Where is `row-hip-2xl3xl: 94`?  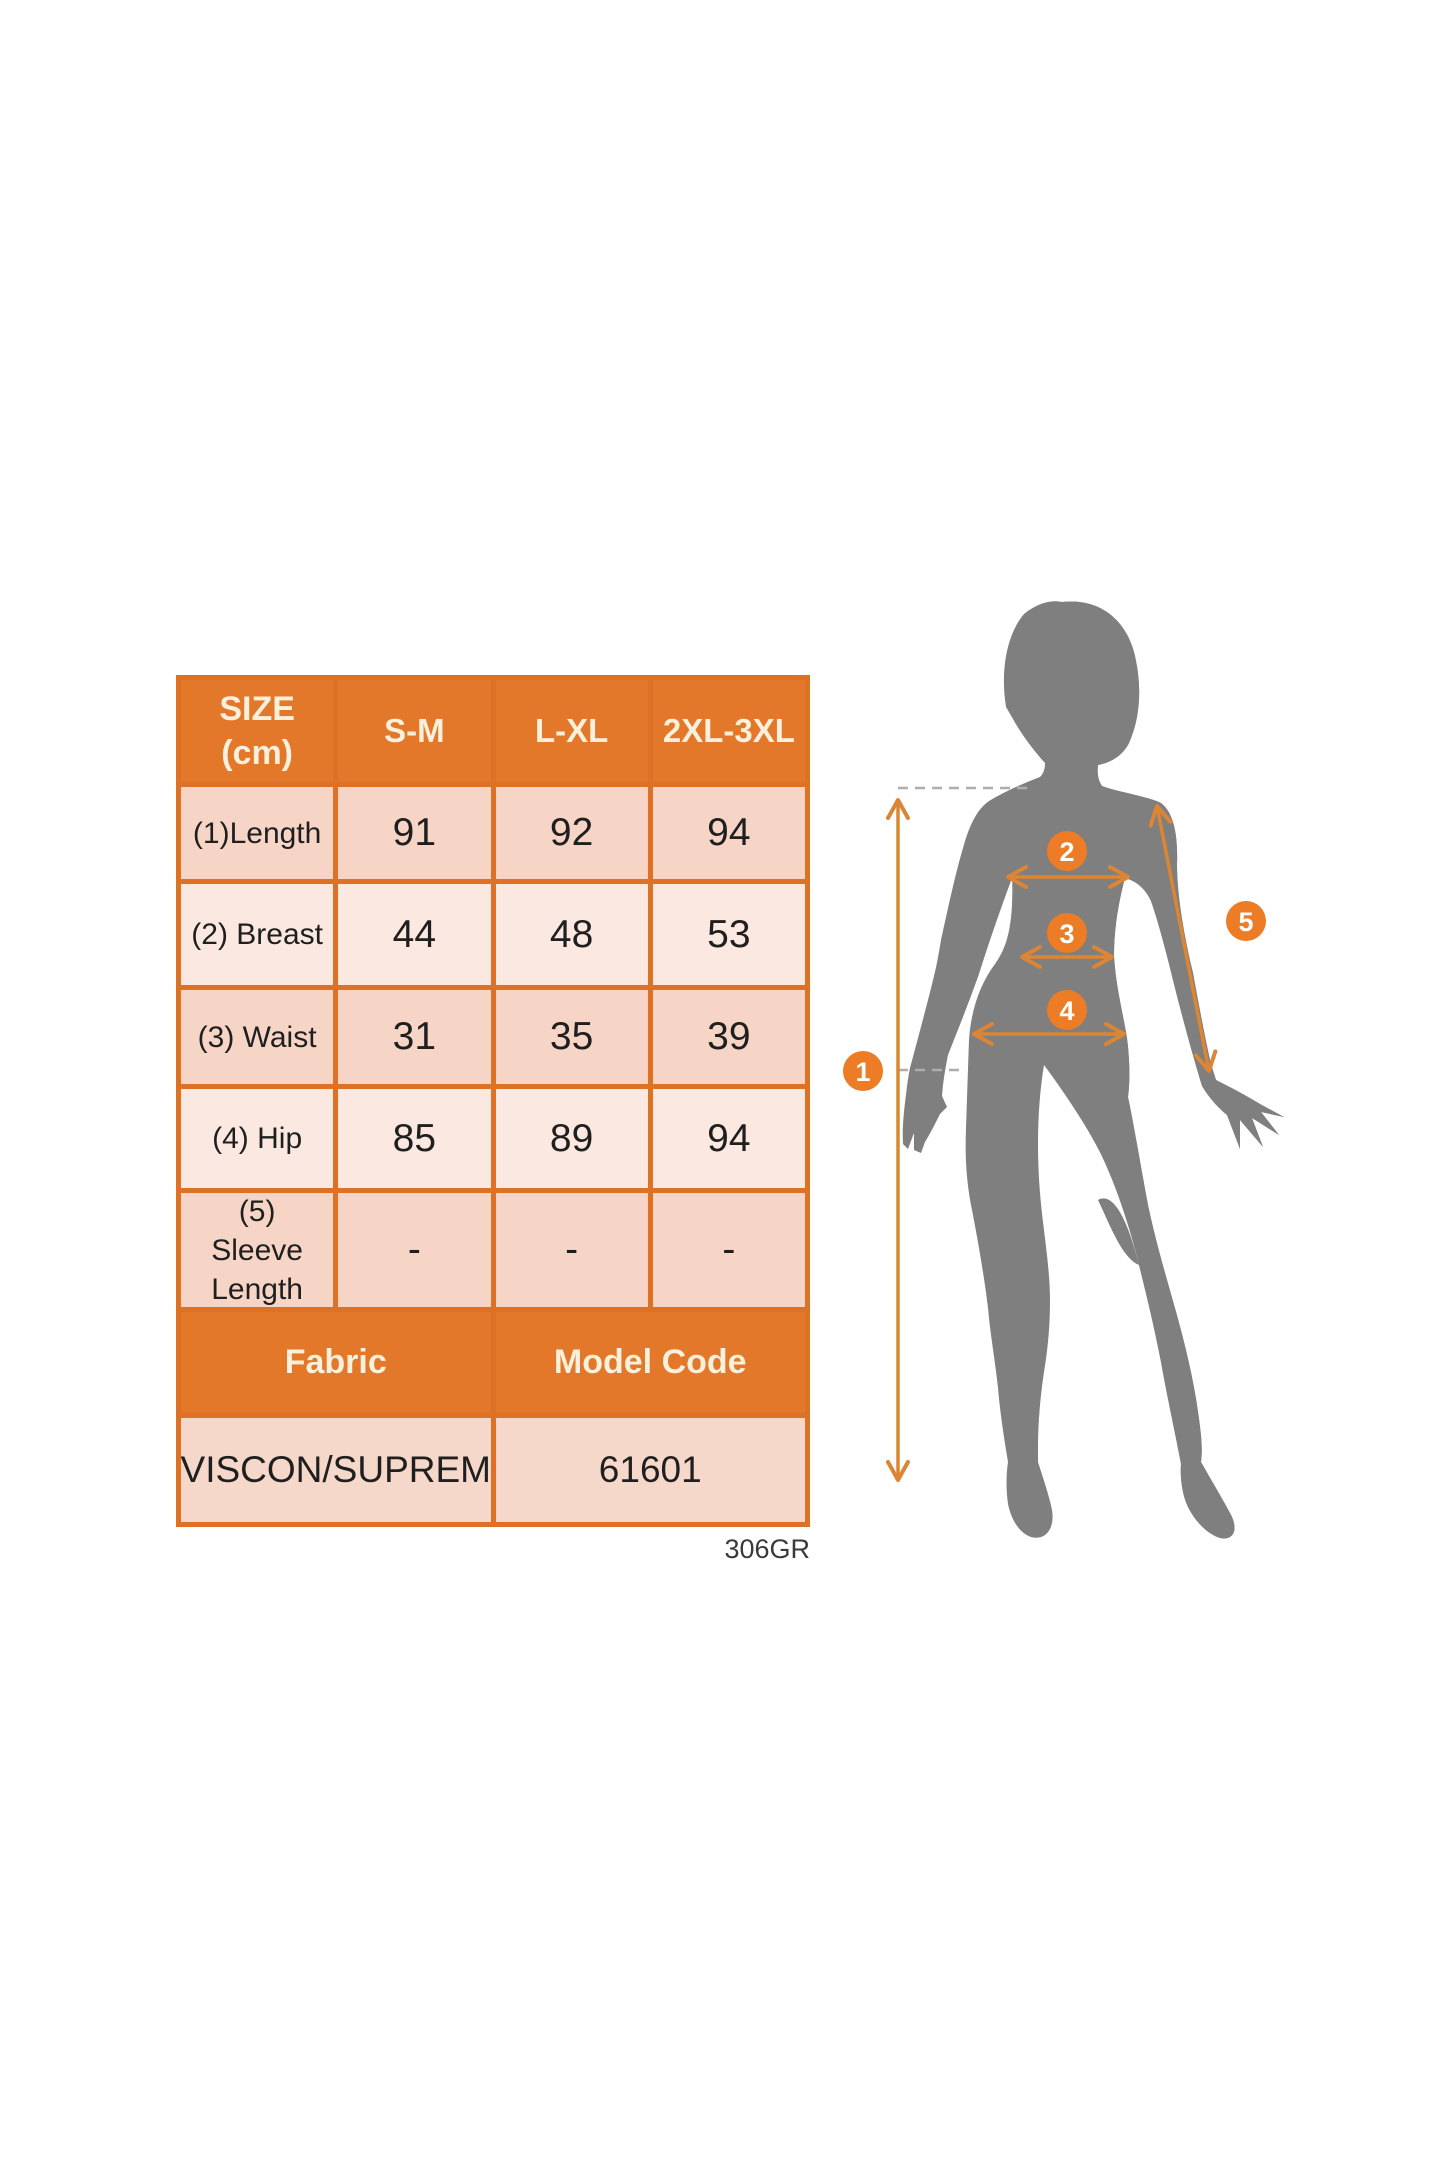
row-hip-2xl3xl: 94 is located at coordinates (728, 1138).